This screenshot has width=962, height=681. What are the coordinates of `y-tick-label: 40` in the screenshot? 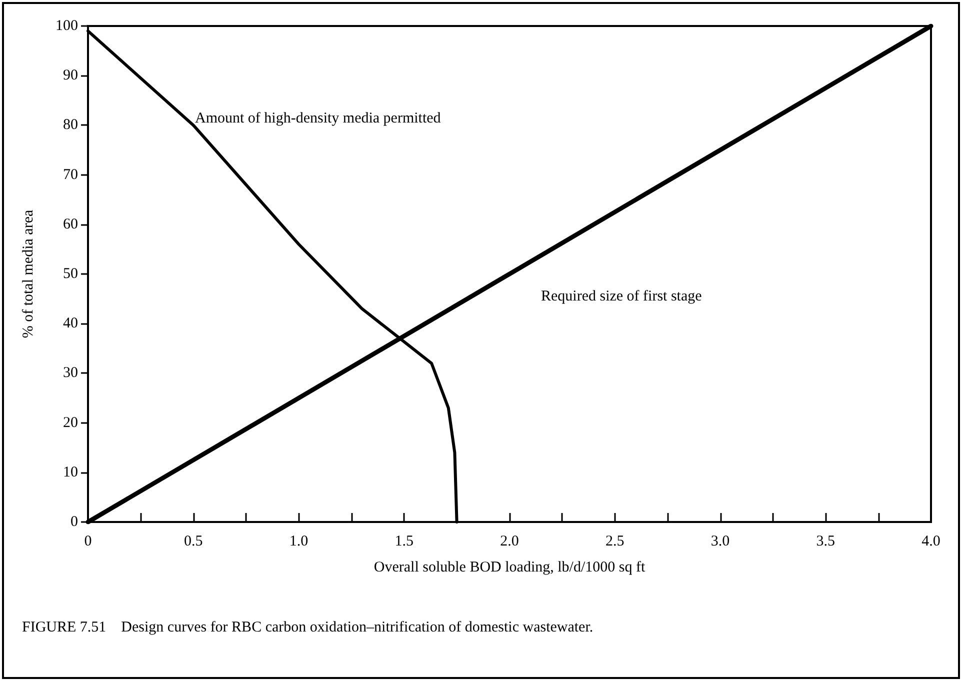 It's located at (70, 324).